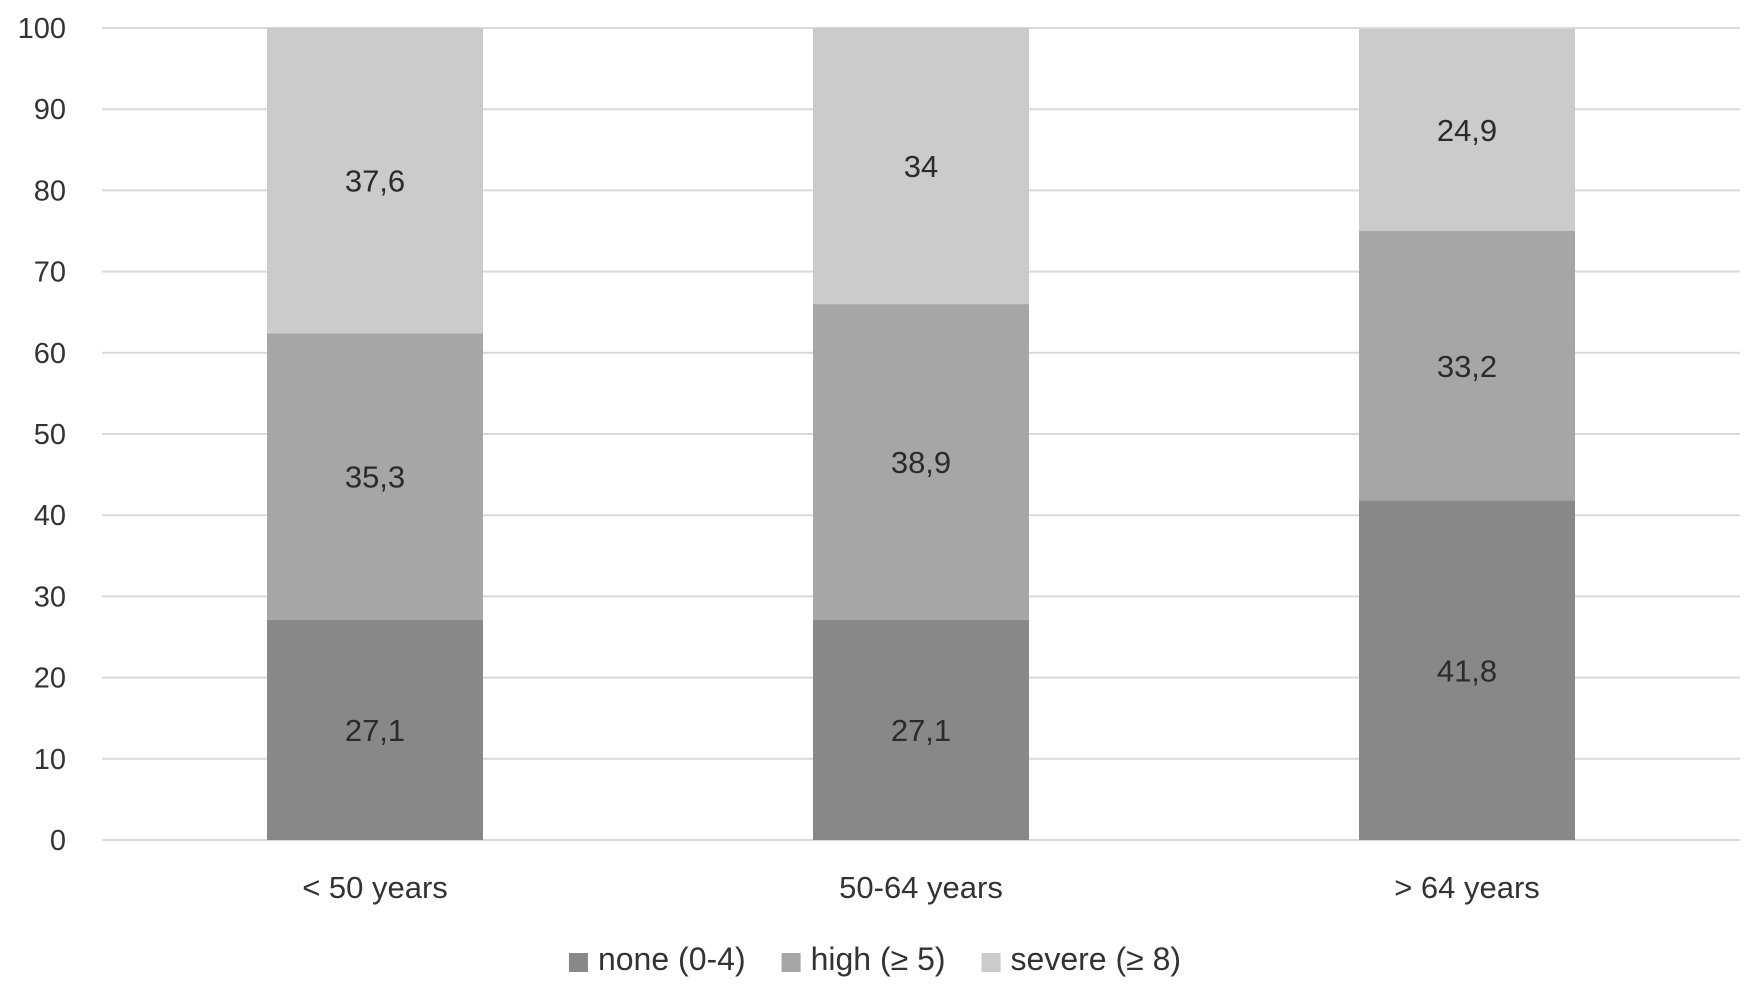 This screenshot has height=1000, width=1750. I want to click on x-category-label: < 50 years, so click(375, 887).